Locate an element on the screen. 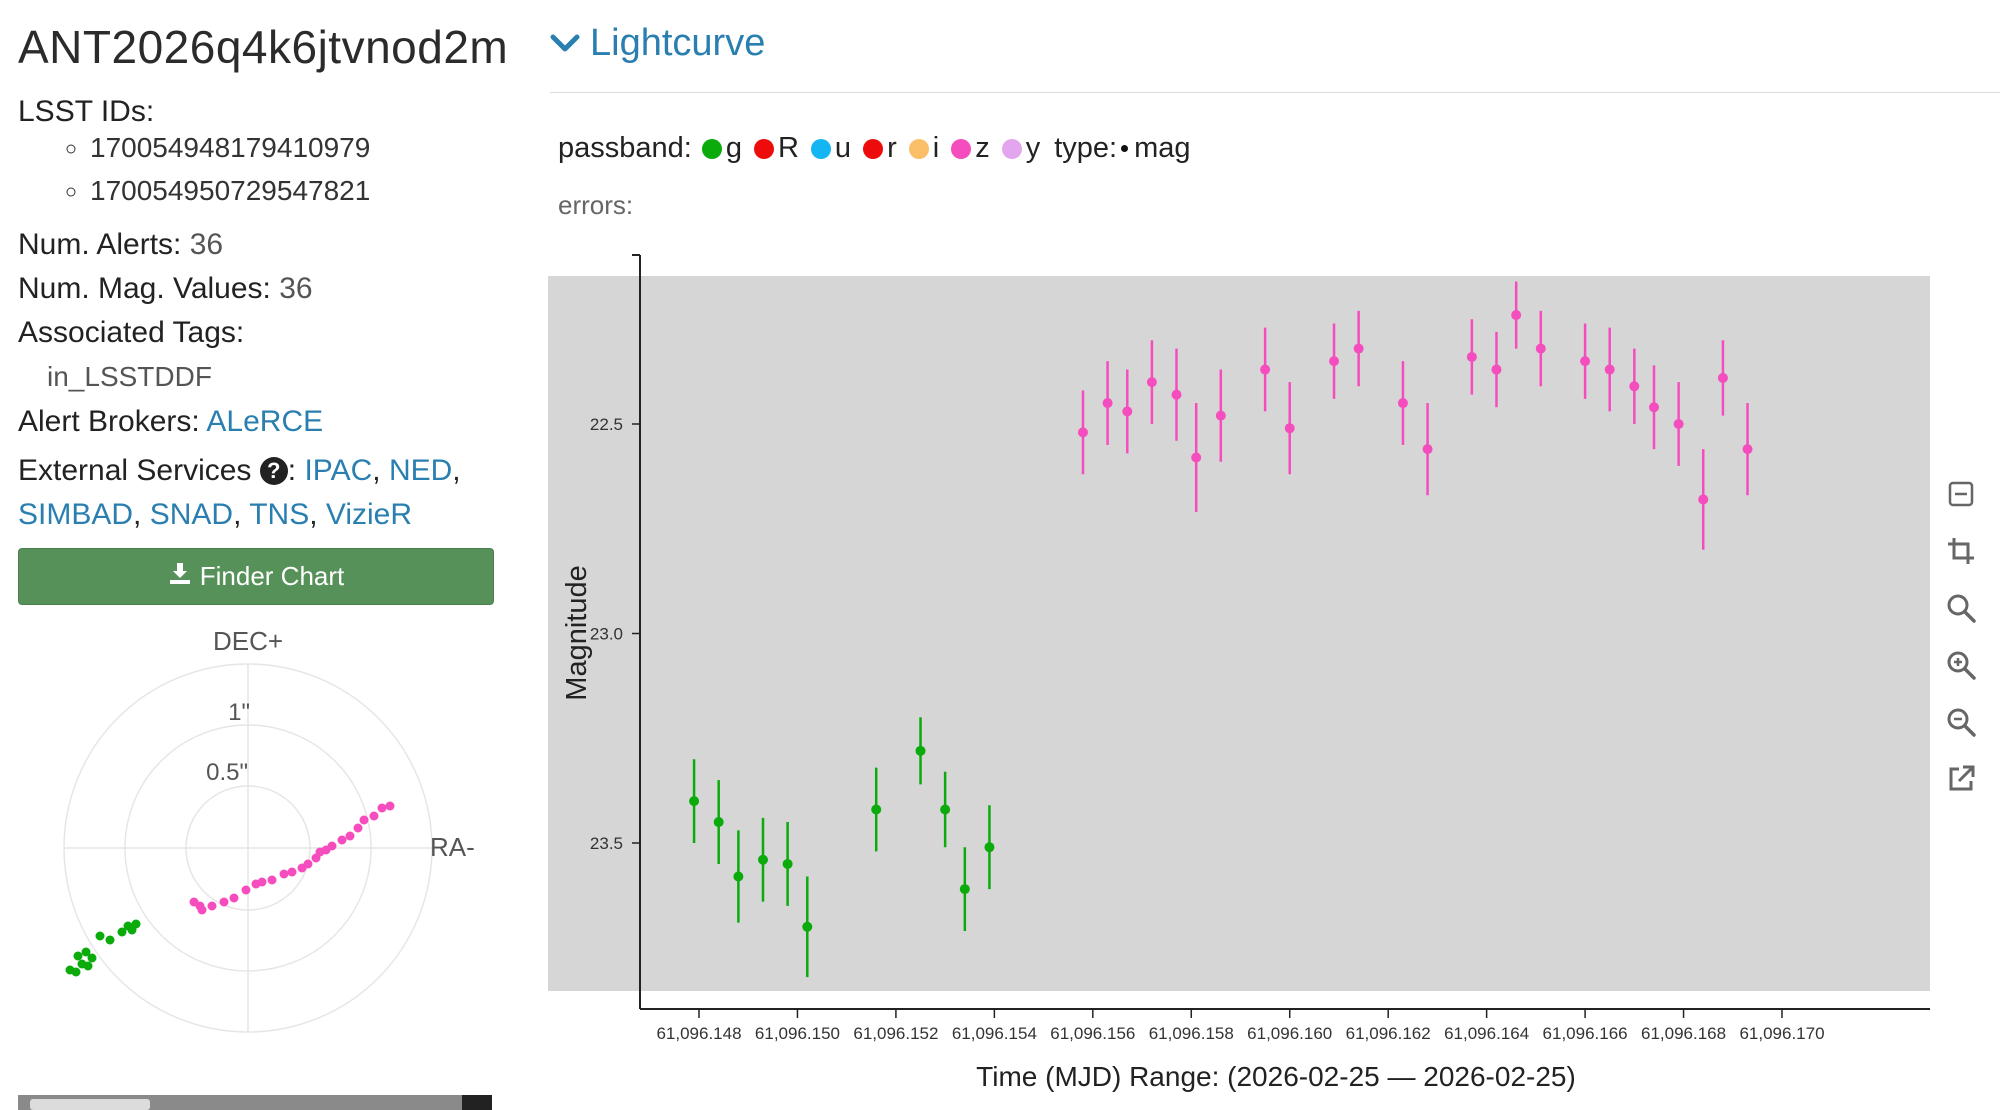 The image size is (2000, 1110). legend-item-z: z is located at coordinates (970, 148).